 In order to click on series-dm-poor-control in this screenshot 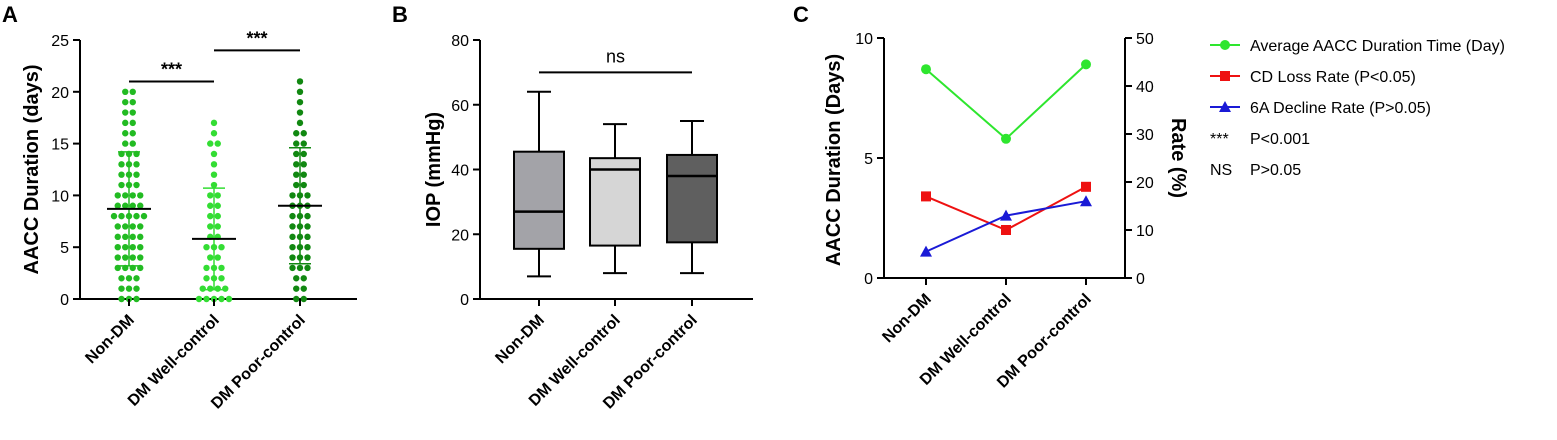, I will do `click(300, 190)`.